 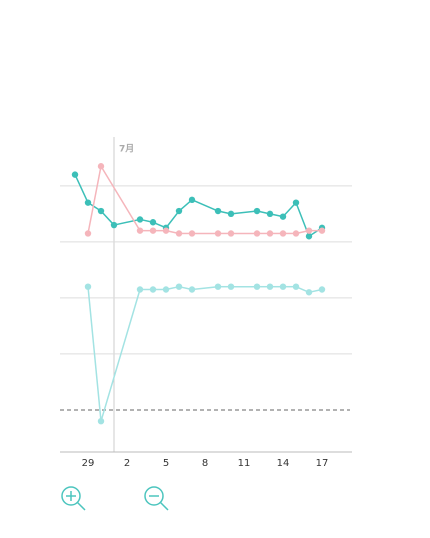 What do you see at coordinates (205, 463) in the screenshot?
I see `x-tick-label: 8` at bounding box center [205, 463].